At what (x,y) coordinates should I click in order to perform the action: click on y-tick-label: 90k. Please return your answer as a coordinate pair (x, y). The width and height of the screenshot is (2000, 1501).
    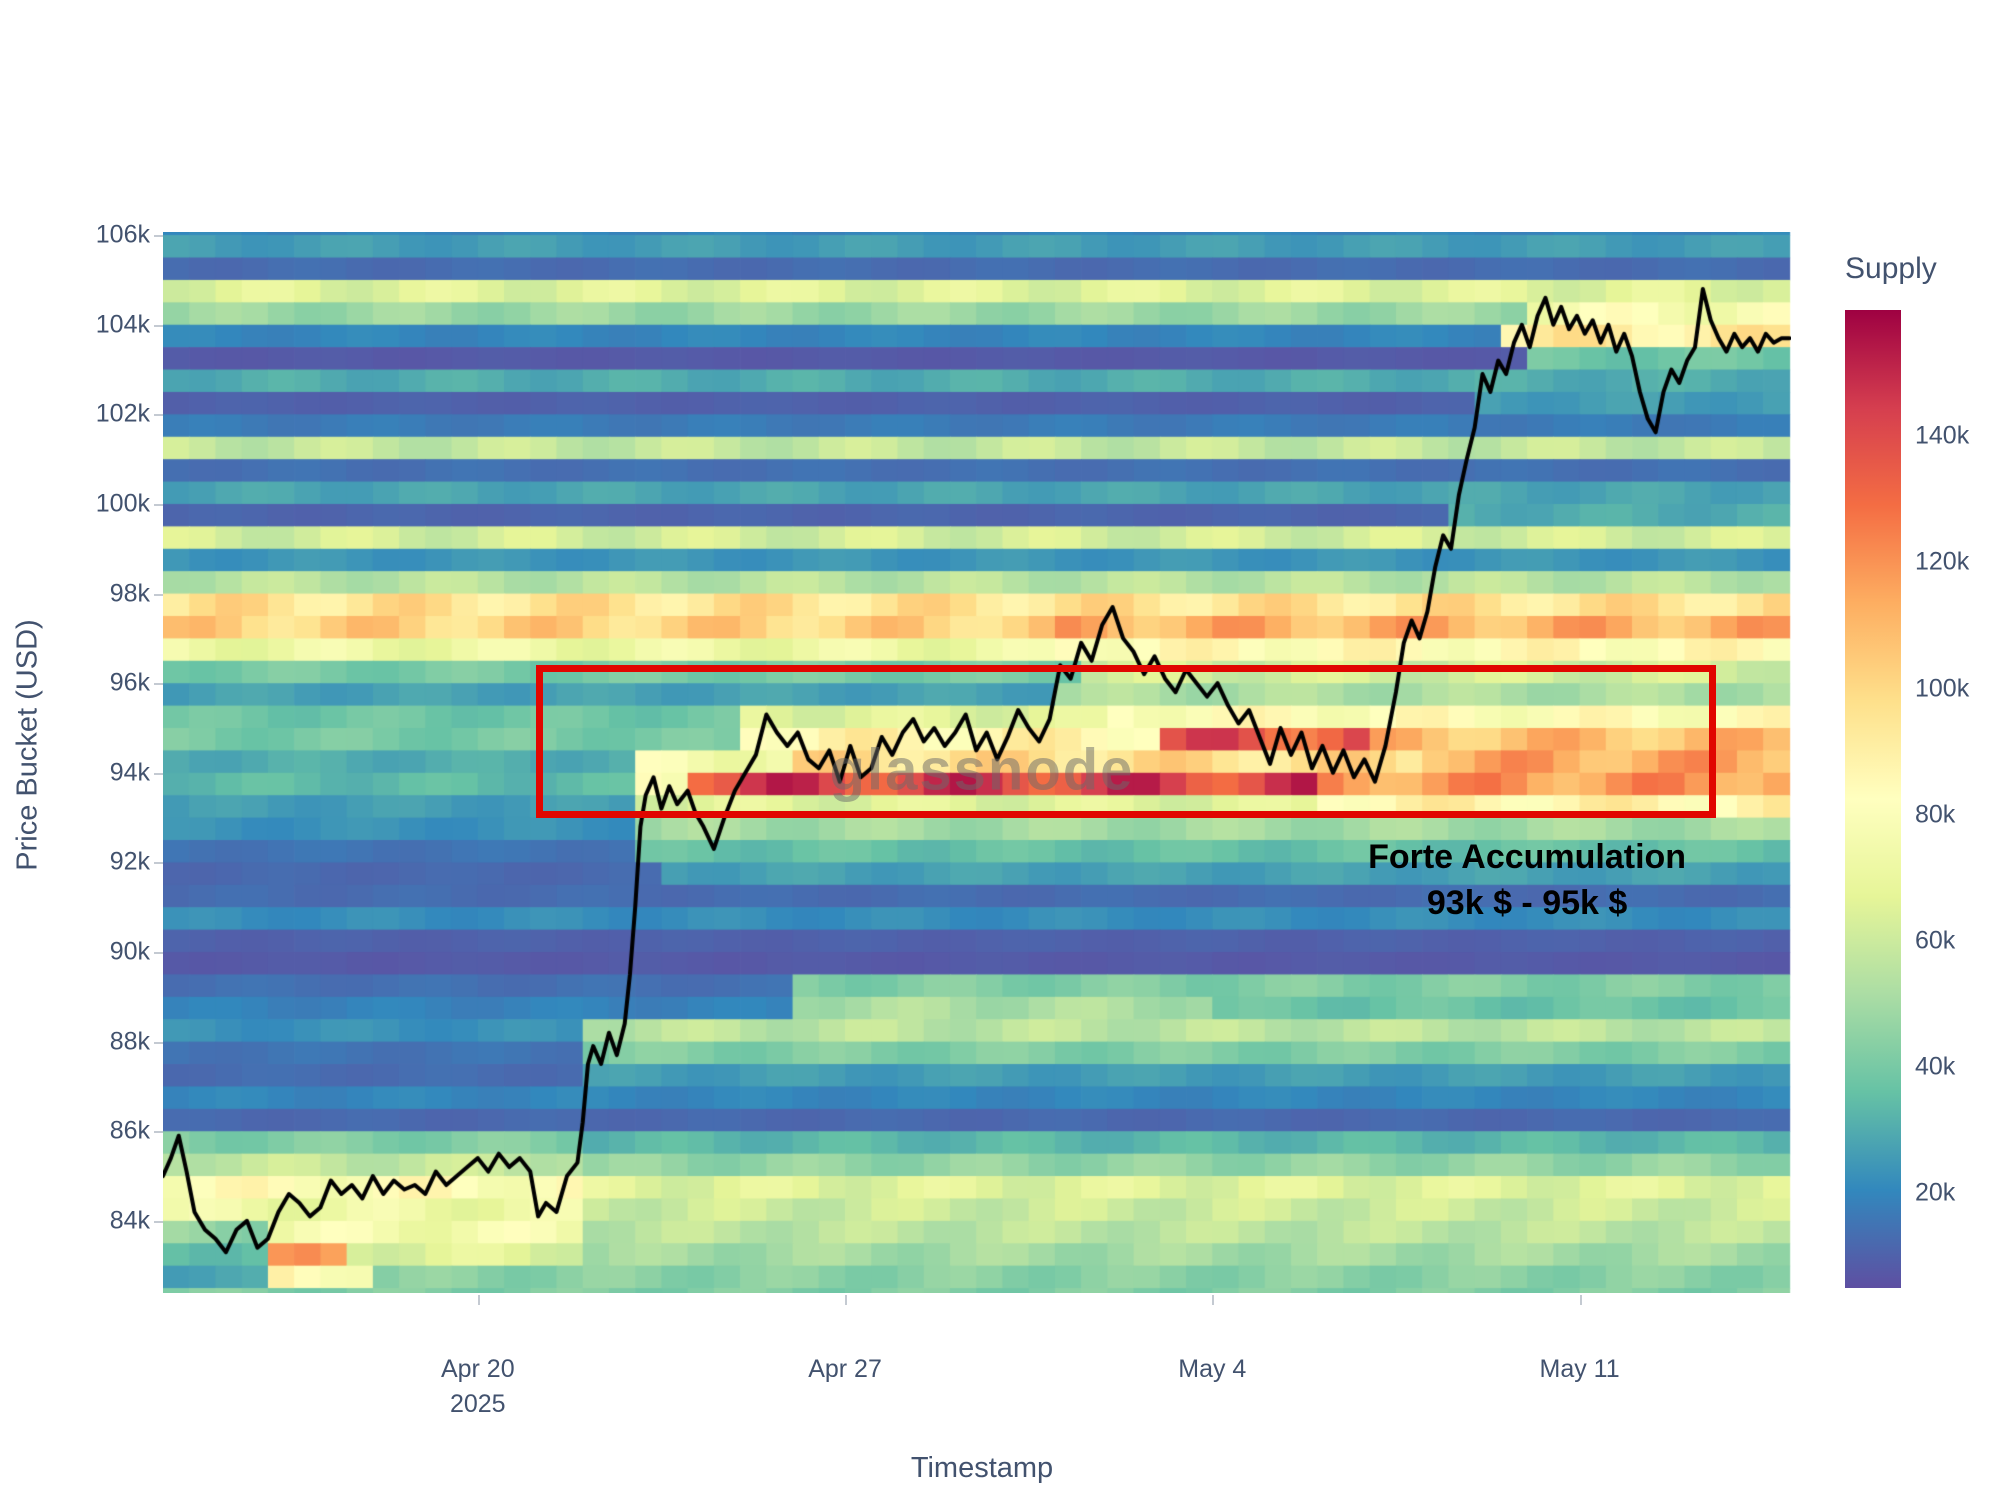
    Looking at the image, I should click on (129, 951).